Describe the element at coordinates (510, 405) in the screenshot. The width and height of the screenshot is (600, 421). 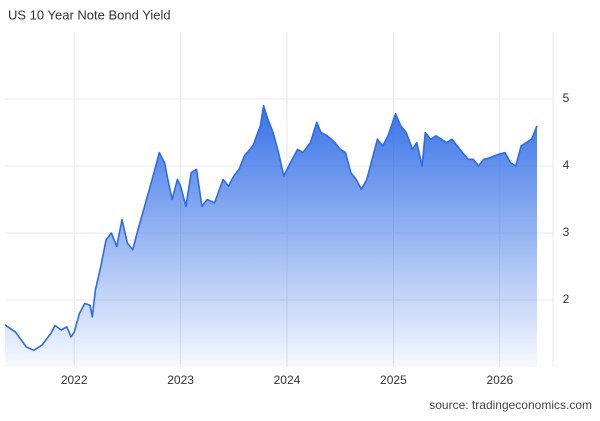
I see `source: source: tradingeconomics.com` at that location.